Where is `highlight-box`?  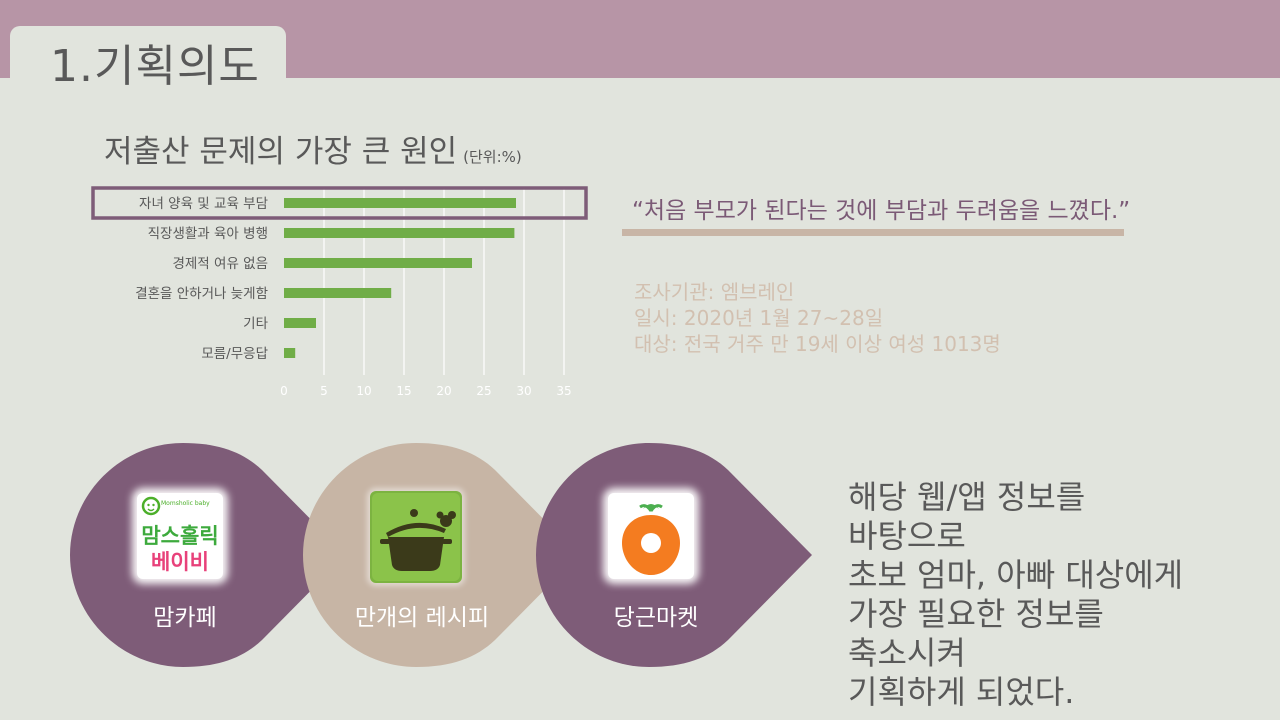
highlight-box is located at coordinates (339, 203).